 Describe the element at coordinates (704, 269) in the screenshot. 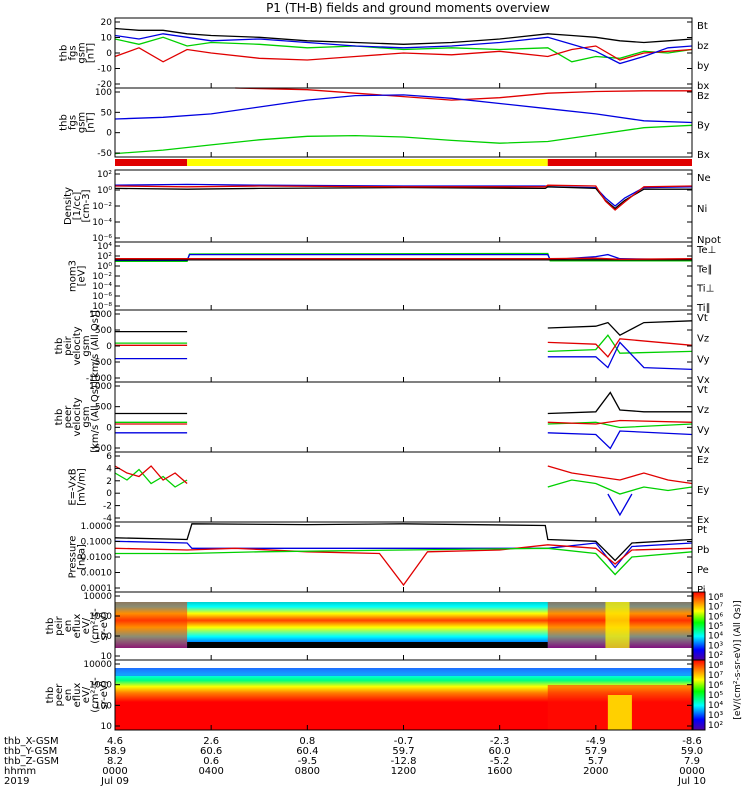

I see `legend-Te∥: Te∥` at that location.